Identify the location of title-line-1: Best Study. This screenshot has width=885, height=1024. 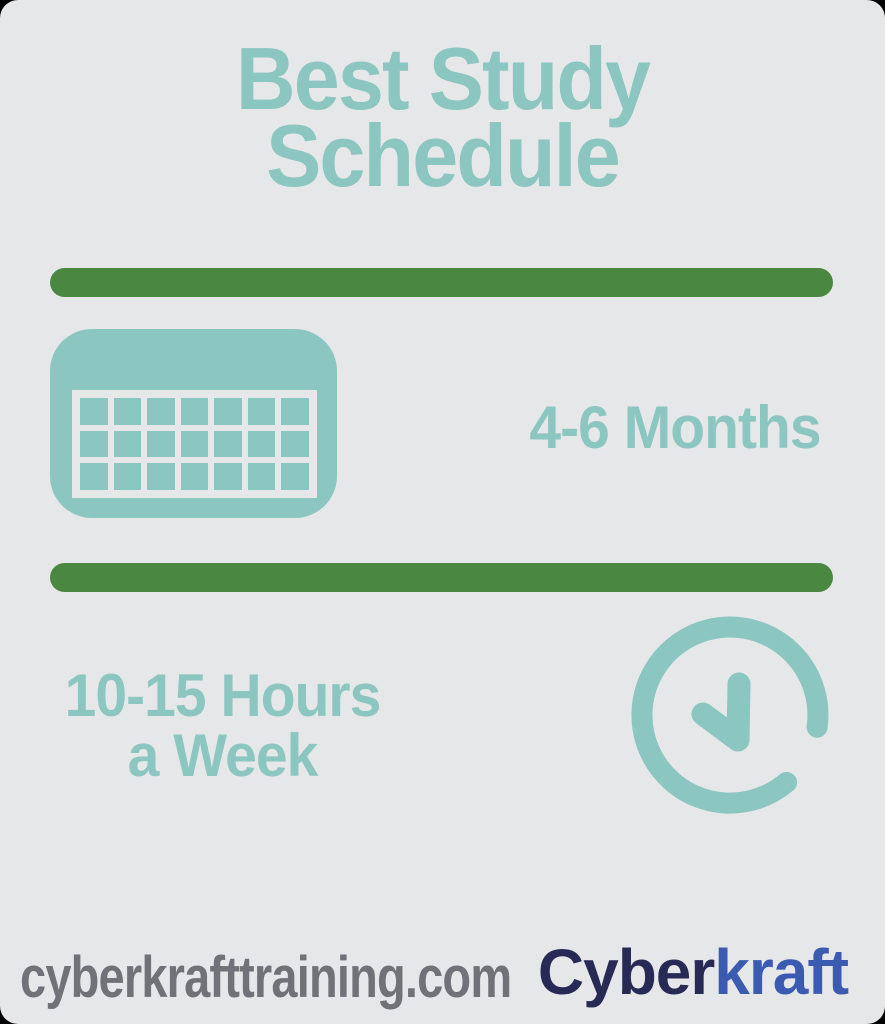
(443, 78).